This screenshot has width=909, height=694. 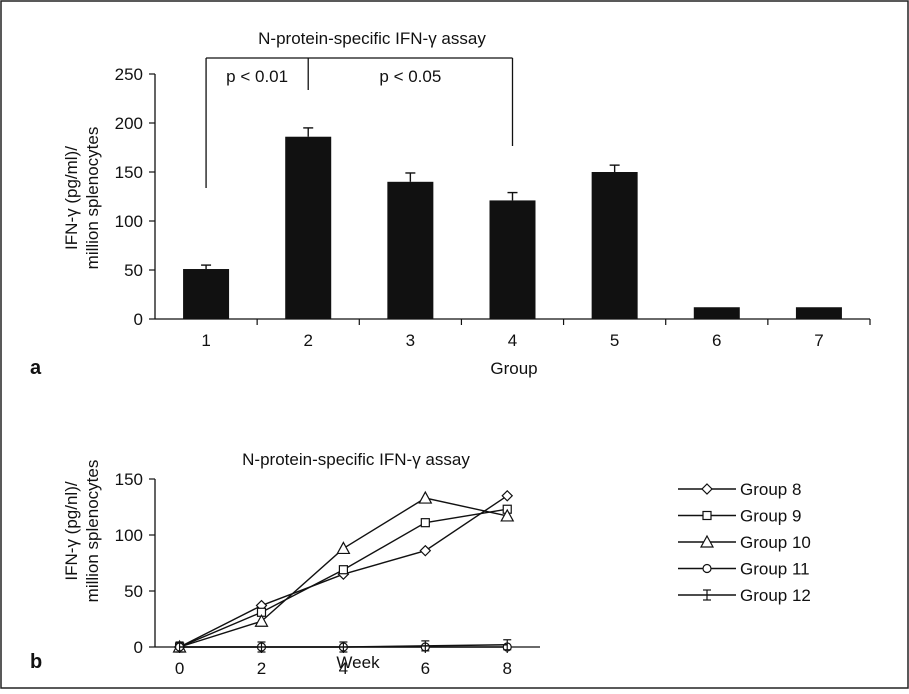 I want to click on panel-b-x-tick-label: 4, so click(x=343, y=668).